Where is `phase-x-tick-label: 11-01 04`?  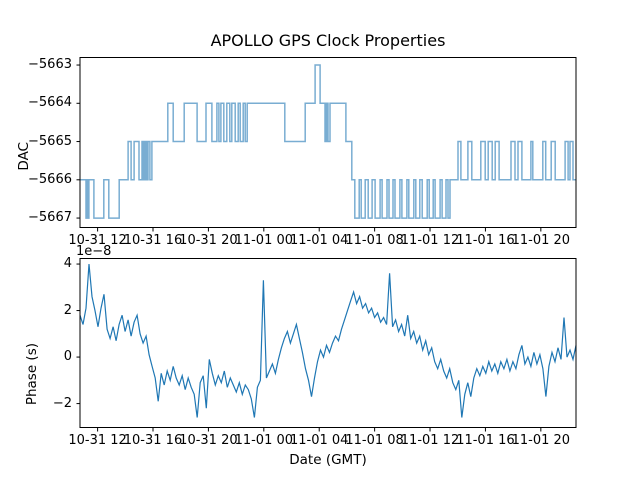 phase-x-tick-label: 11-01 04 is located at coordinates (319, 440).